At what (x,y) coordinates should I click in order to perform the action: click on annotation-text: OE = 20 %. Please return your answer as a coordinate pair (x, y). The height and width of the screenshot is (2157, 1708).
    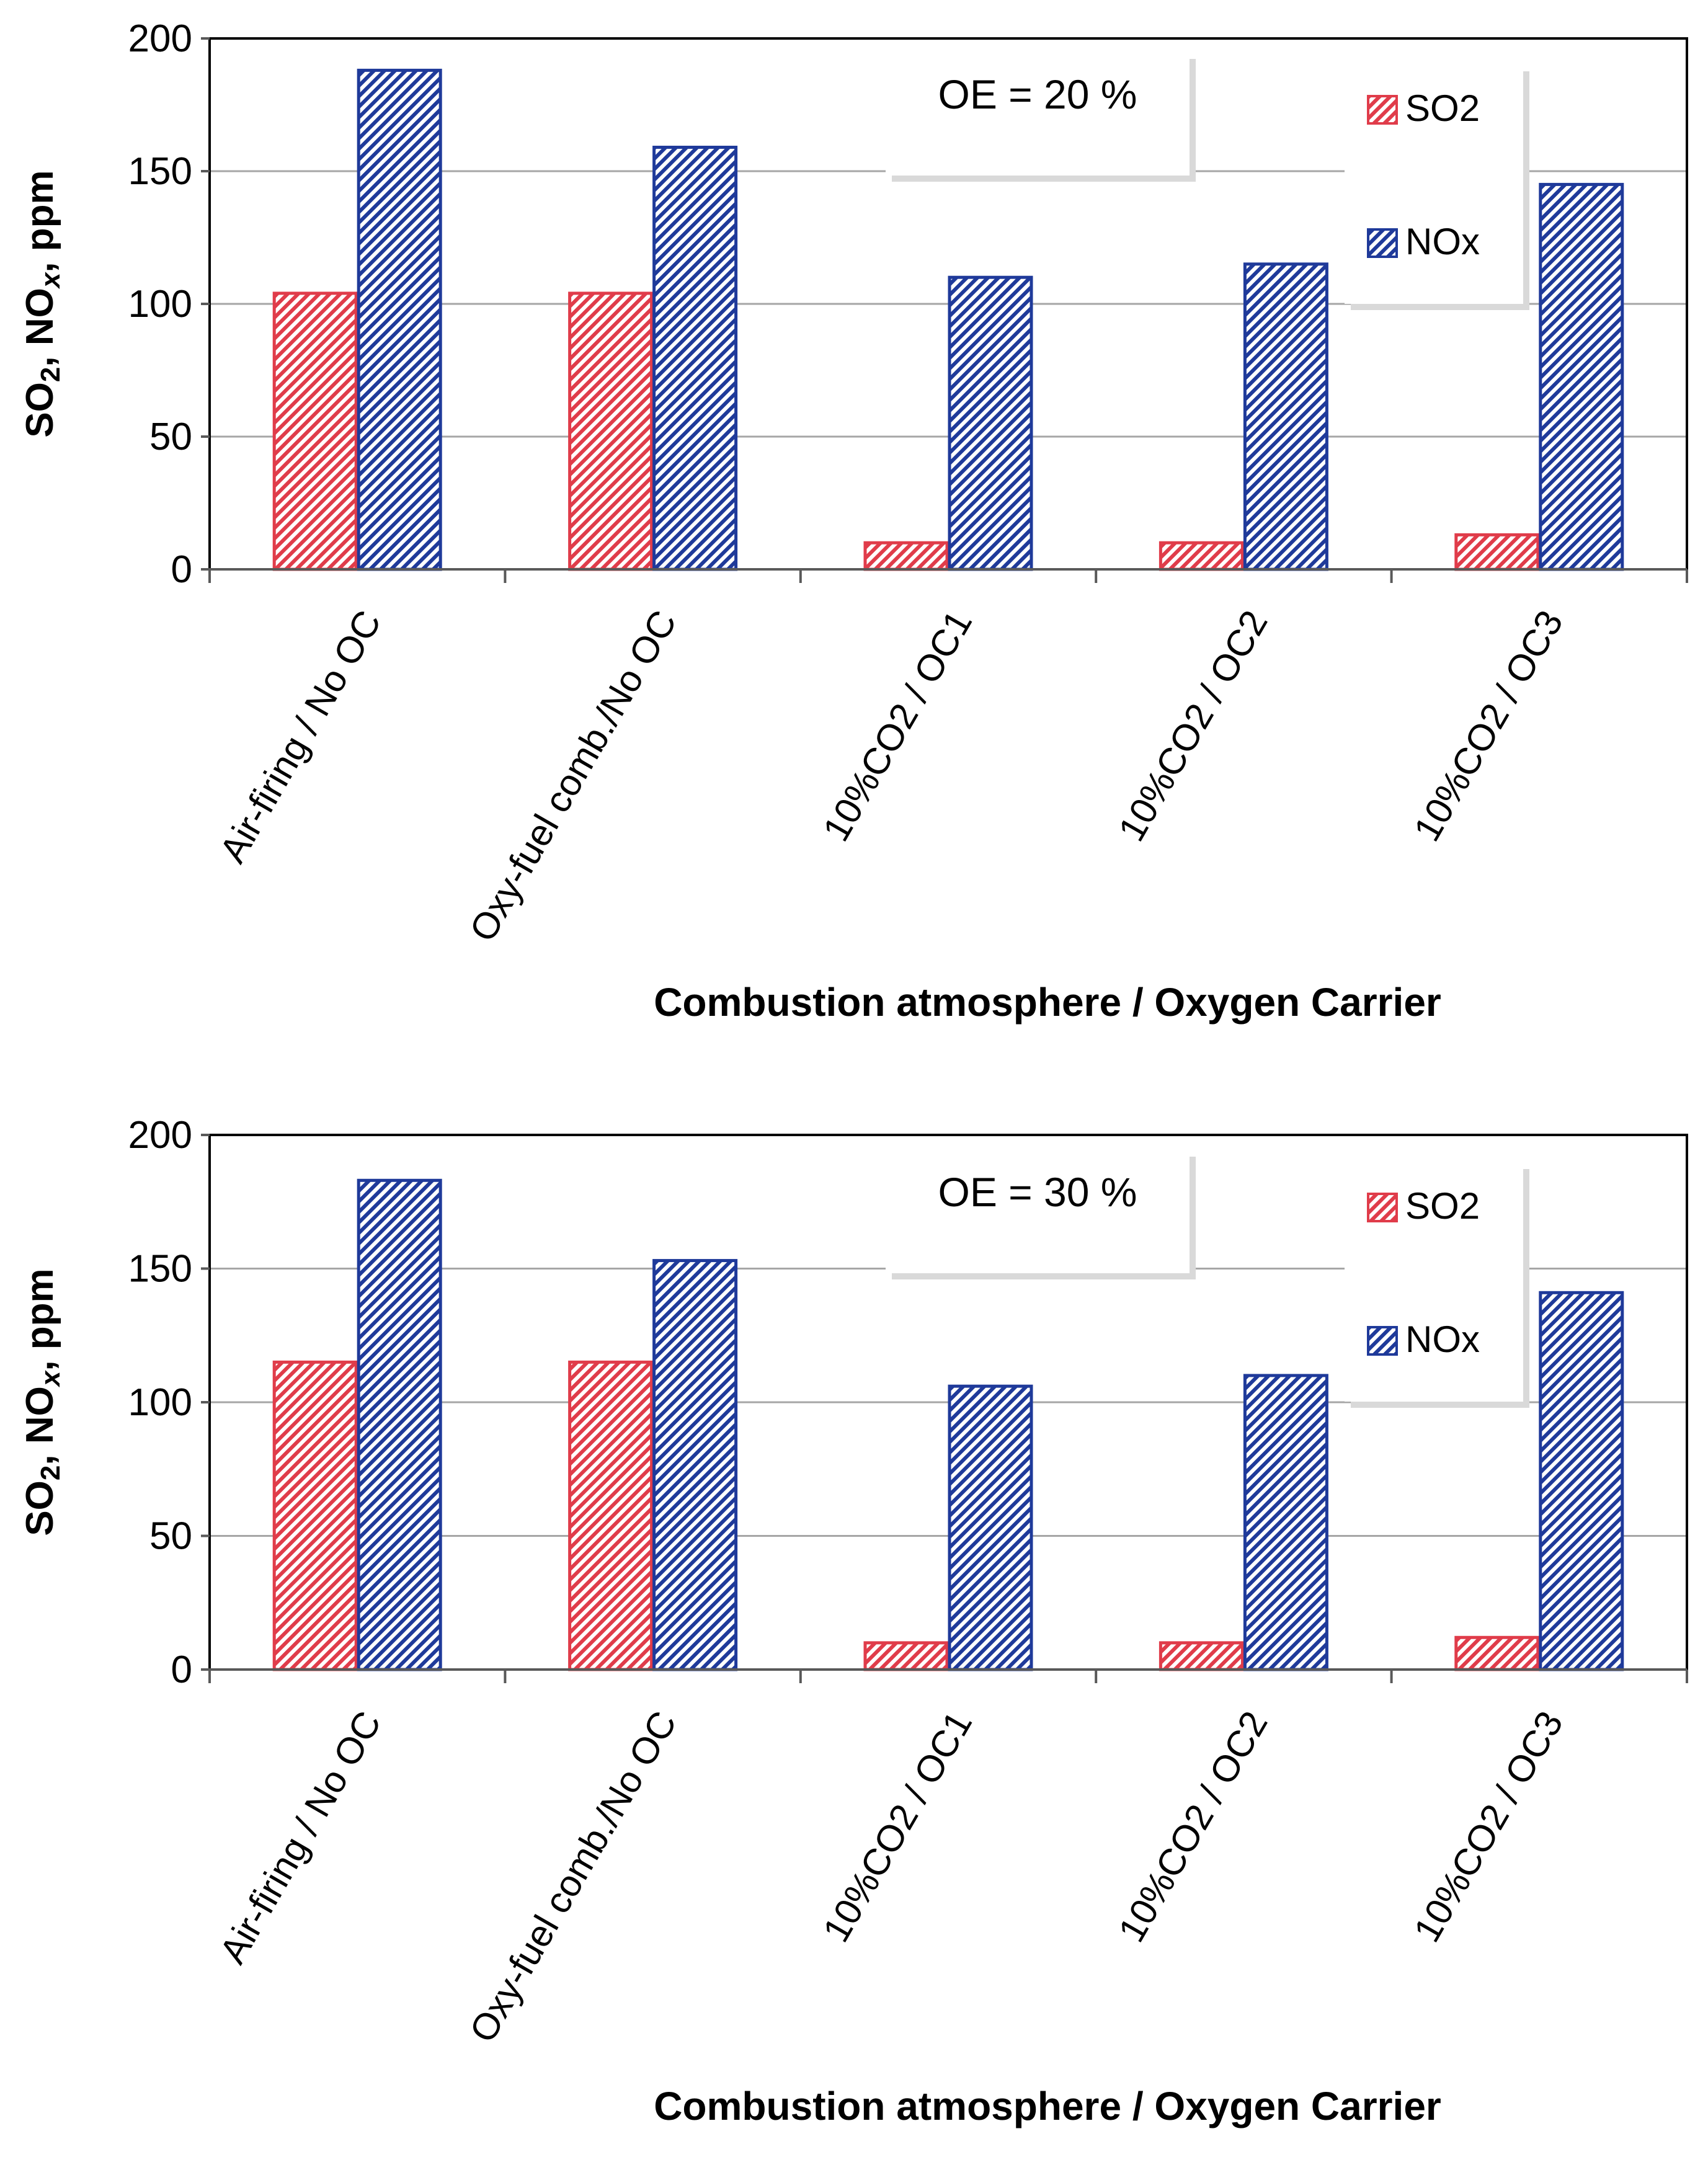
    Looking at the image, I should click on (1037, 94).